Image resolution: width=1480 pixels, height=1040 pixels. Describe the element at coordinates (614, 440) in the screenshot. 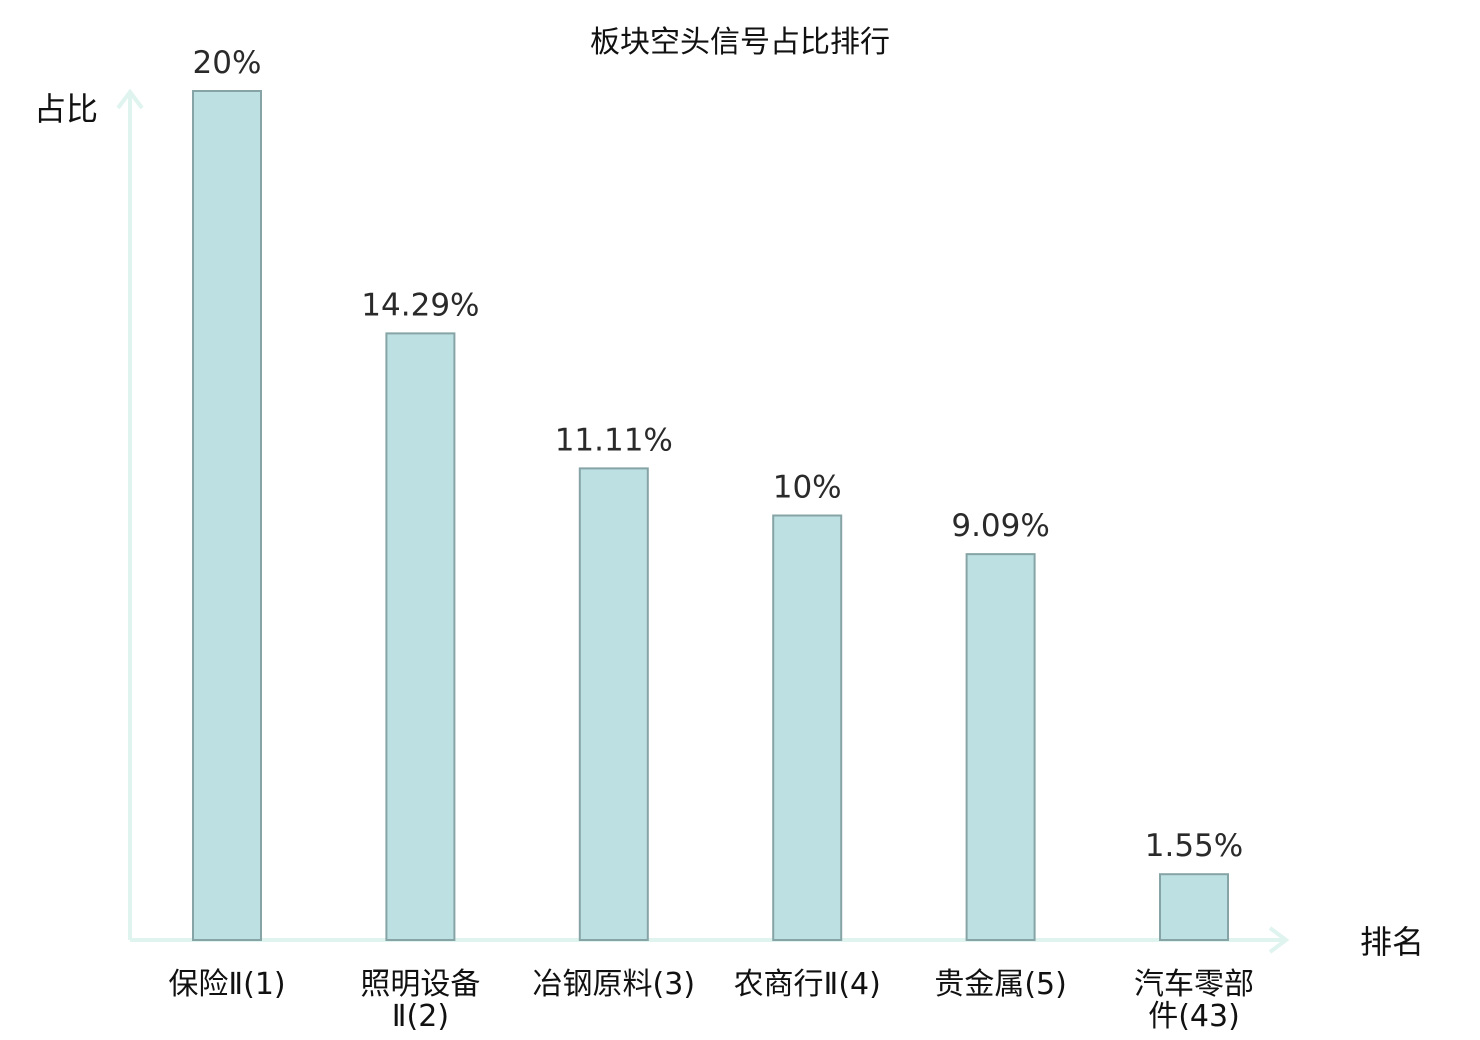

I see `value-label-2: 11.11%` at that location.